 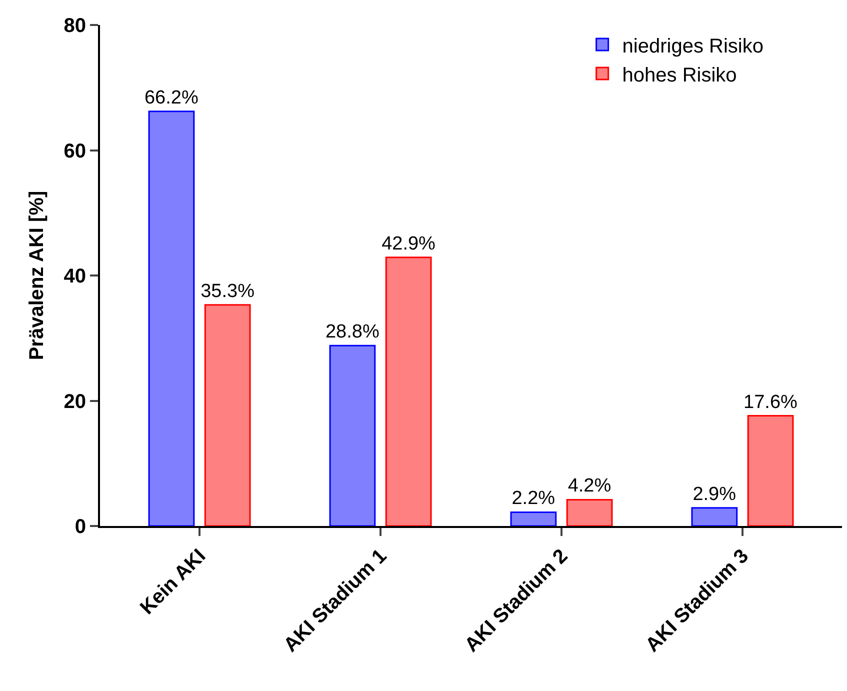 What do you see at coordinates (227, 291) in the screenshot?
I see `data-label: 35.3%` at bounding box center [227, 291].